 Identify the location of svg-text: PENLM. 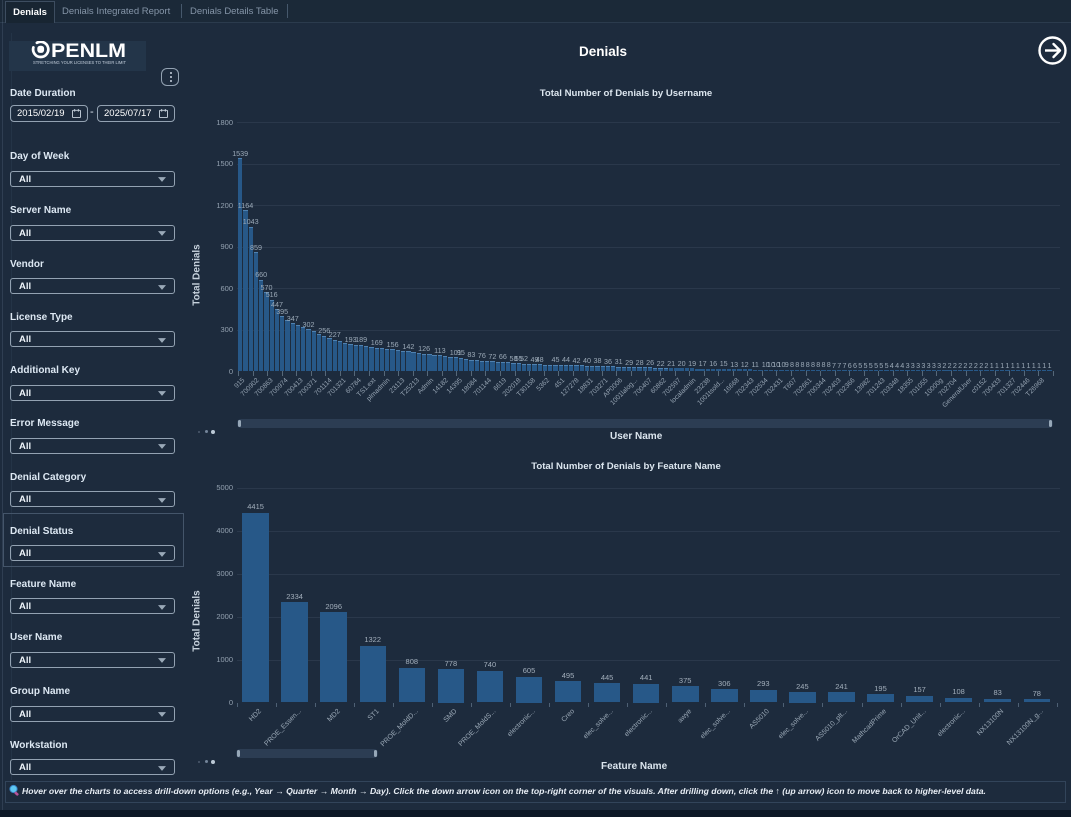
(88, 51).